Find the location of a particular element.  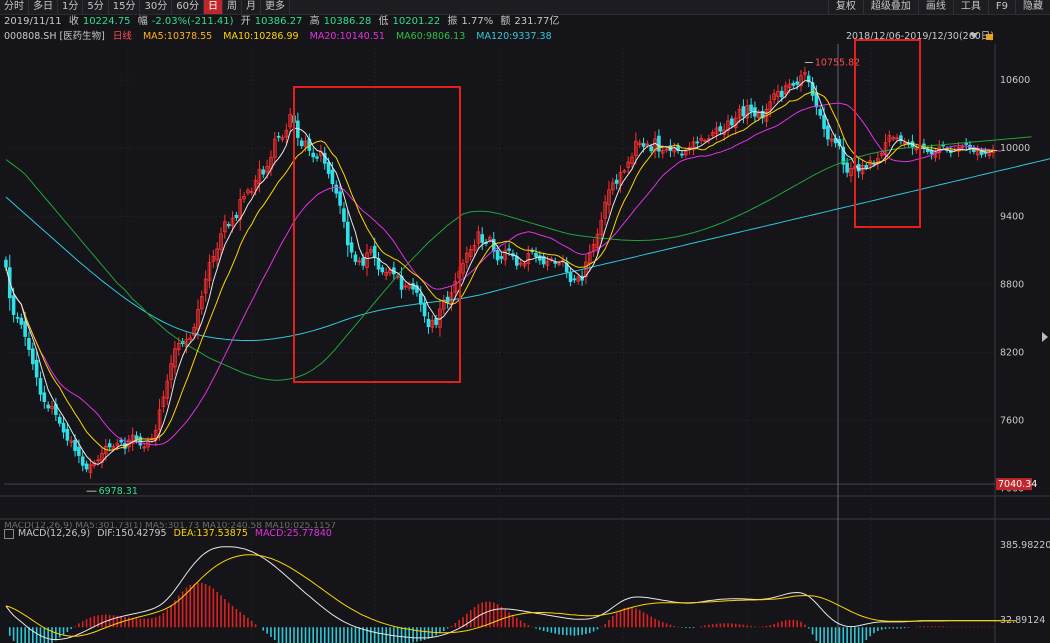

y-tick-5: 7600 is located at coordinates (1012, 421).